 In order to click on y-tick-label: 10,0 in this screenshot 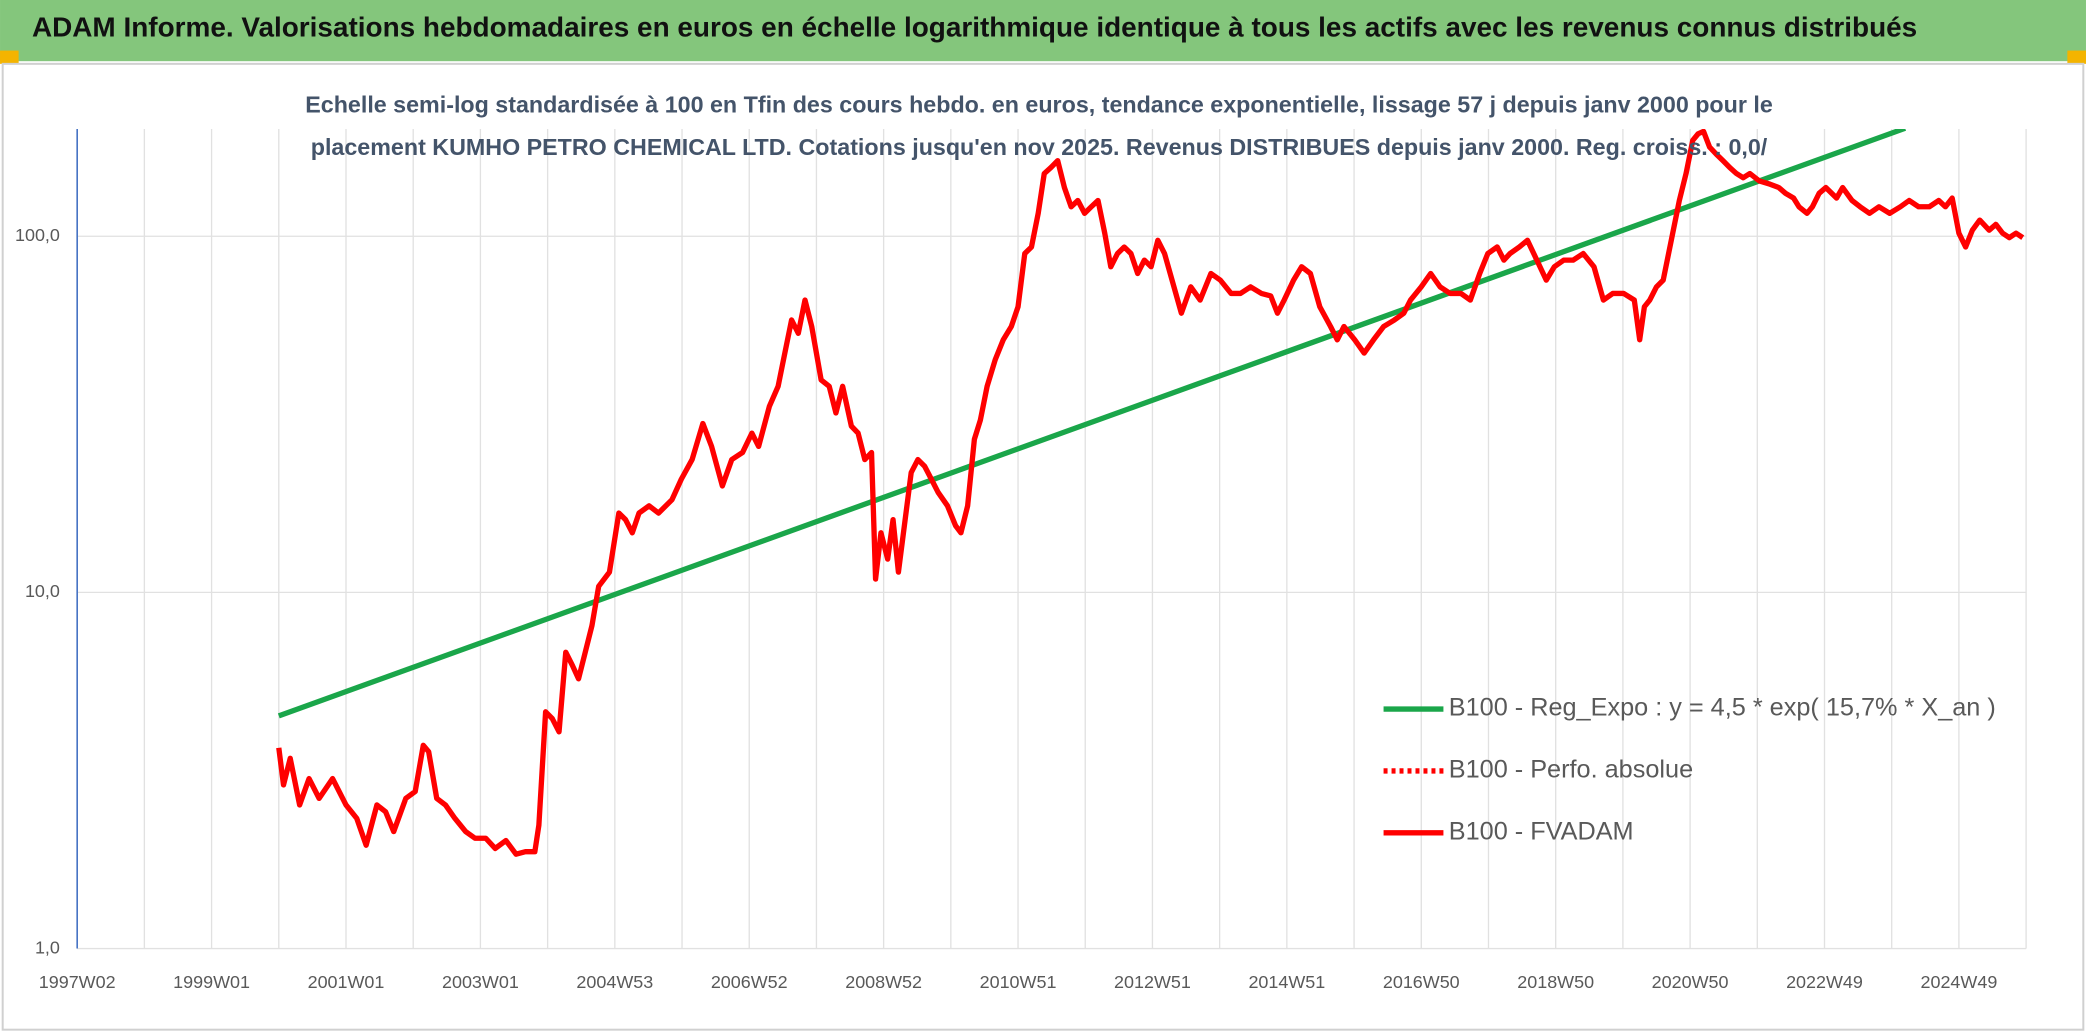, I will do `click(42, 591)`.